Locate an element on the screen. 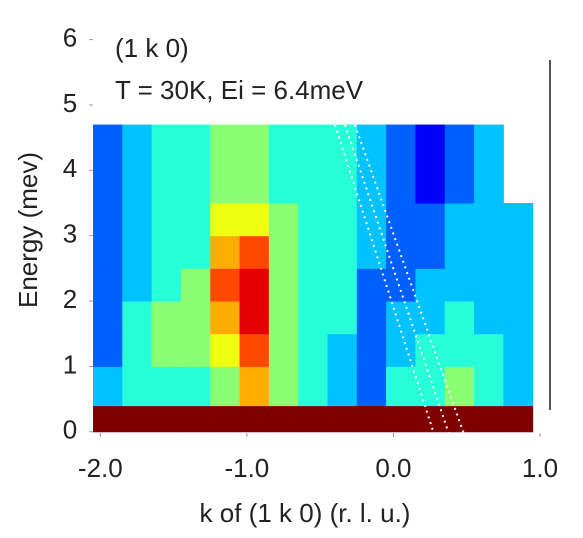  dispersion-guide is located at coordinates (400, 281).